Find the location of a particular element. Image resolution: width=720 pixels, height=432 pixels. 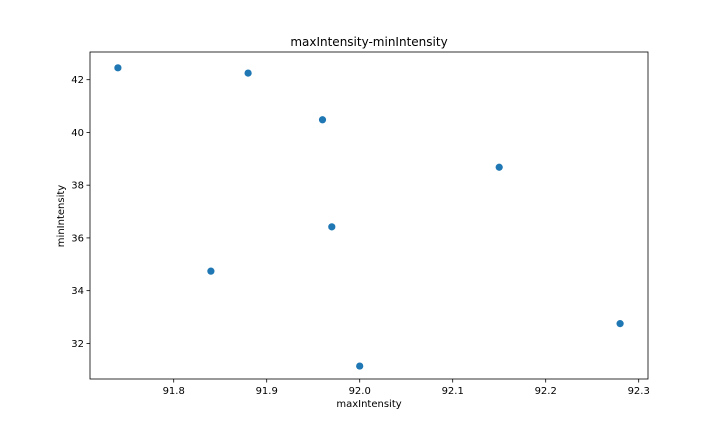

x-tick-label: 92.2 is located at coordinates (546, 391).